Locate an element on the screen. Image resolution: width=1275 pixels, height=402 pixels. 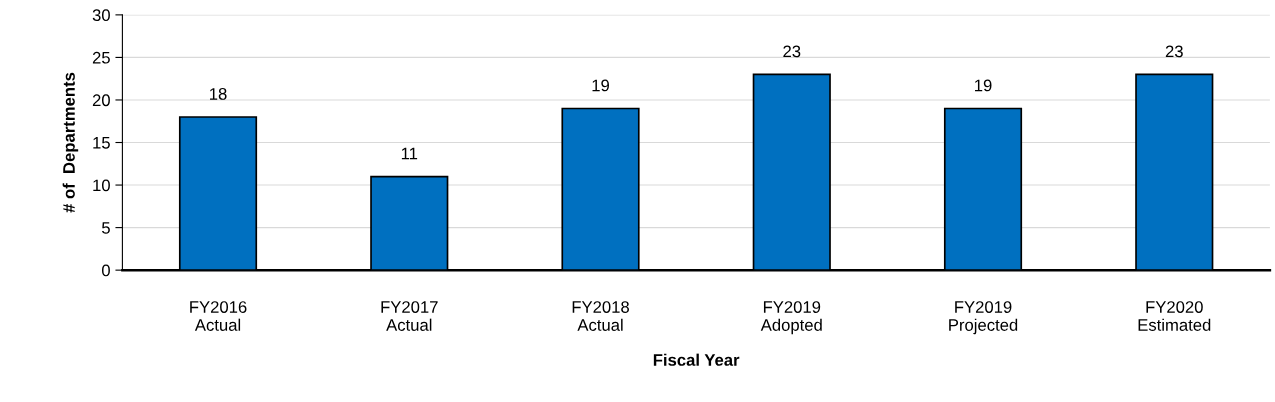
x-tick-label: FY2019 Adopted is located at coordinates (791, 318).